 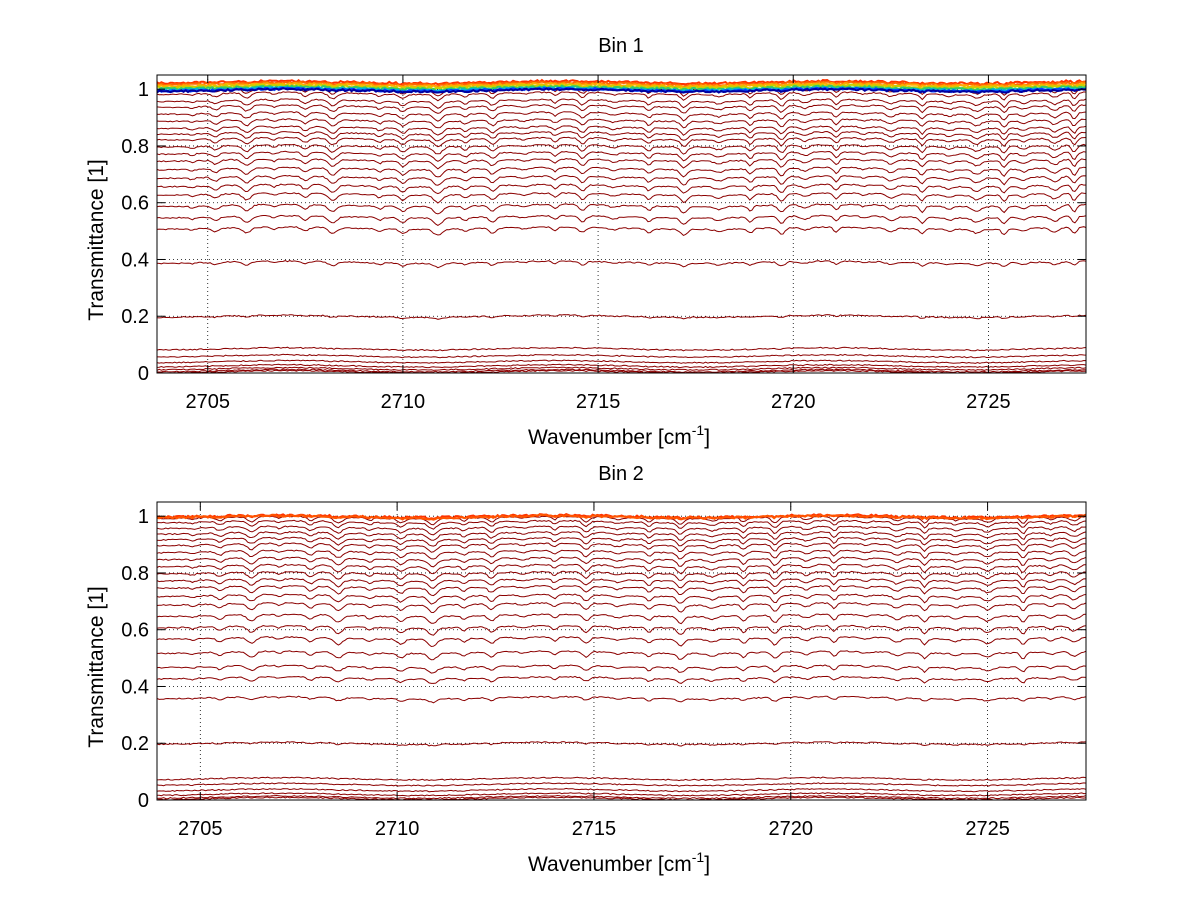 I want to click on chart-title: Bin 2, so click(x=621, y=474).